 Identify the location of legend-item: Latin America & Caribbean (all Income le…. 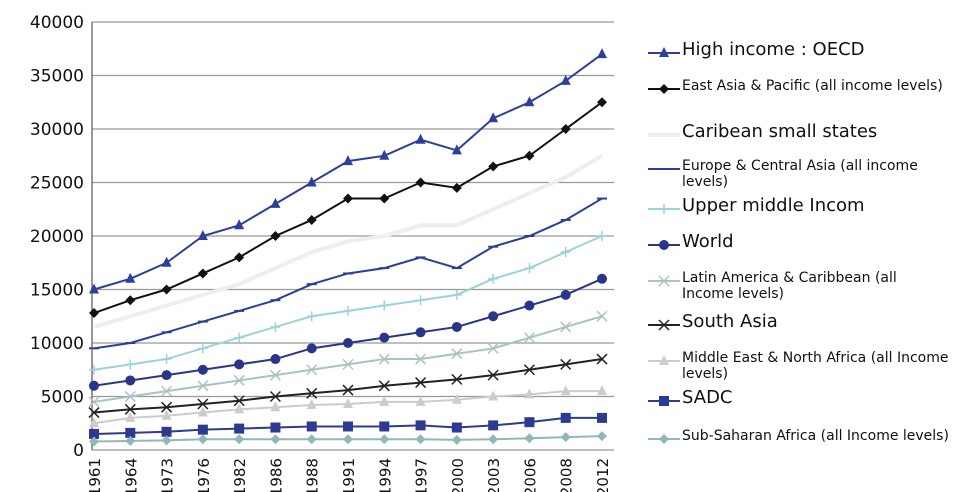
(806, 286).